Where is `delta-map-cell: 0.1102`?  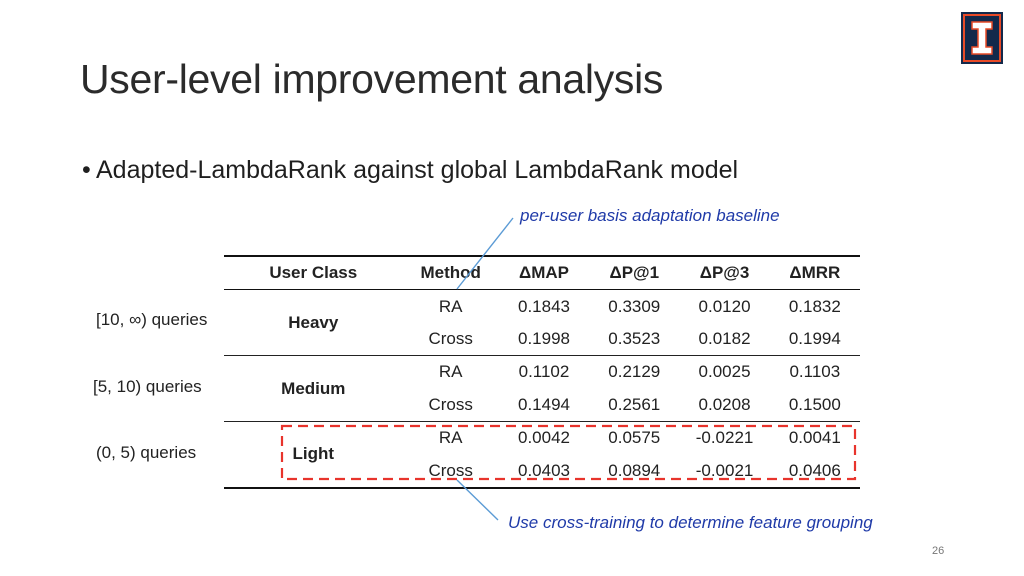
delta-map-cell: 0.1102 is located at coordinates (544, 372).